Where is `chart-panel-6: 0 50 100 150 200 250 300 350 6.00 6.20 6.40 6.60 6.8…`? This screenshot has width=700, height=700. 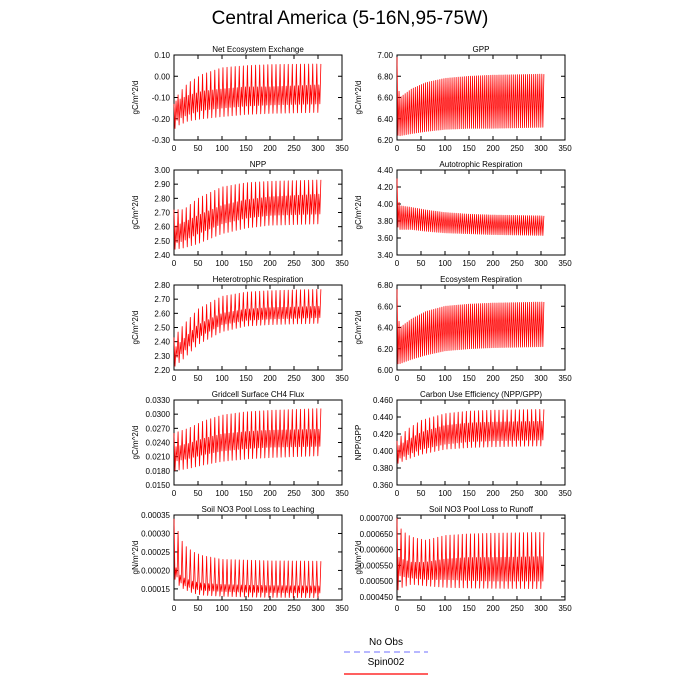 chart-panel-6: 0 50 100 150 200 250 300 350 6.00 6.20 6.40 6.60 6.8… is located at coordinates (463, 329).